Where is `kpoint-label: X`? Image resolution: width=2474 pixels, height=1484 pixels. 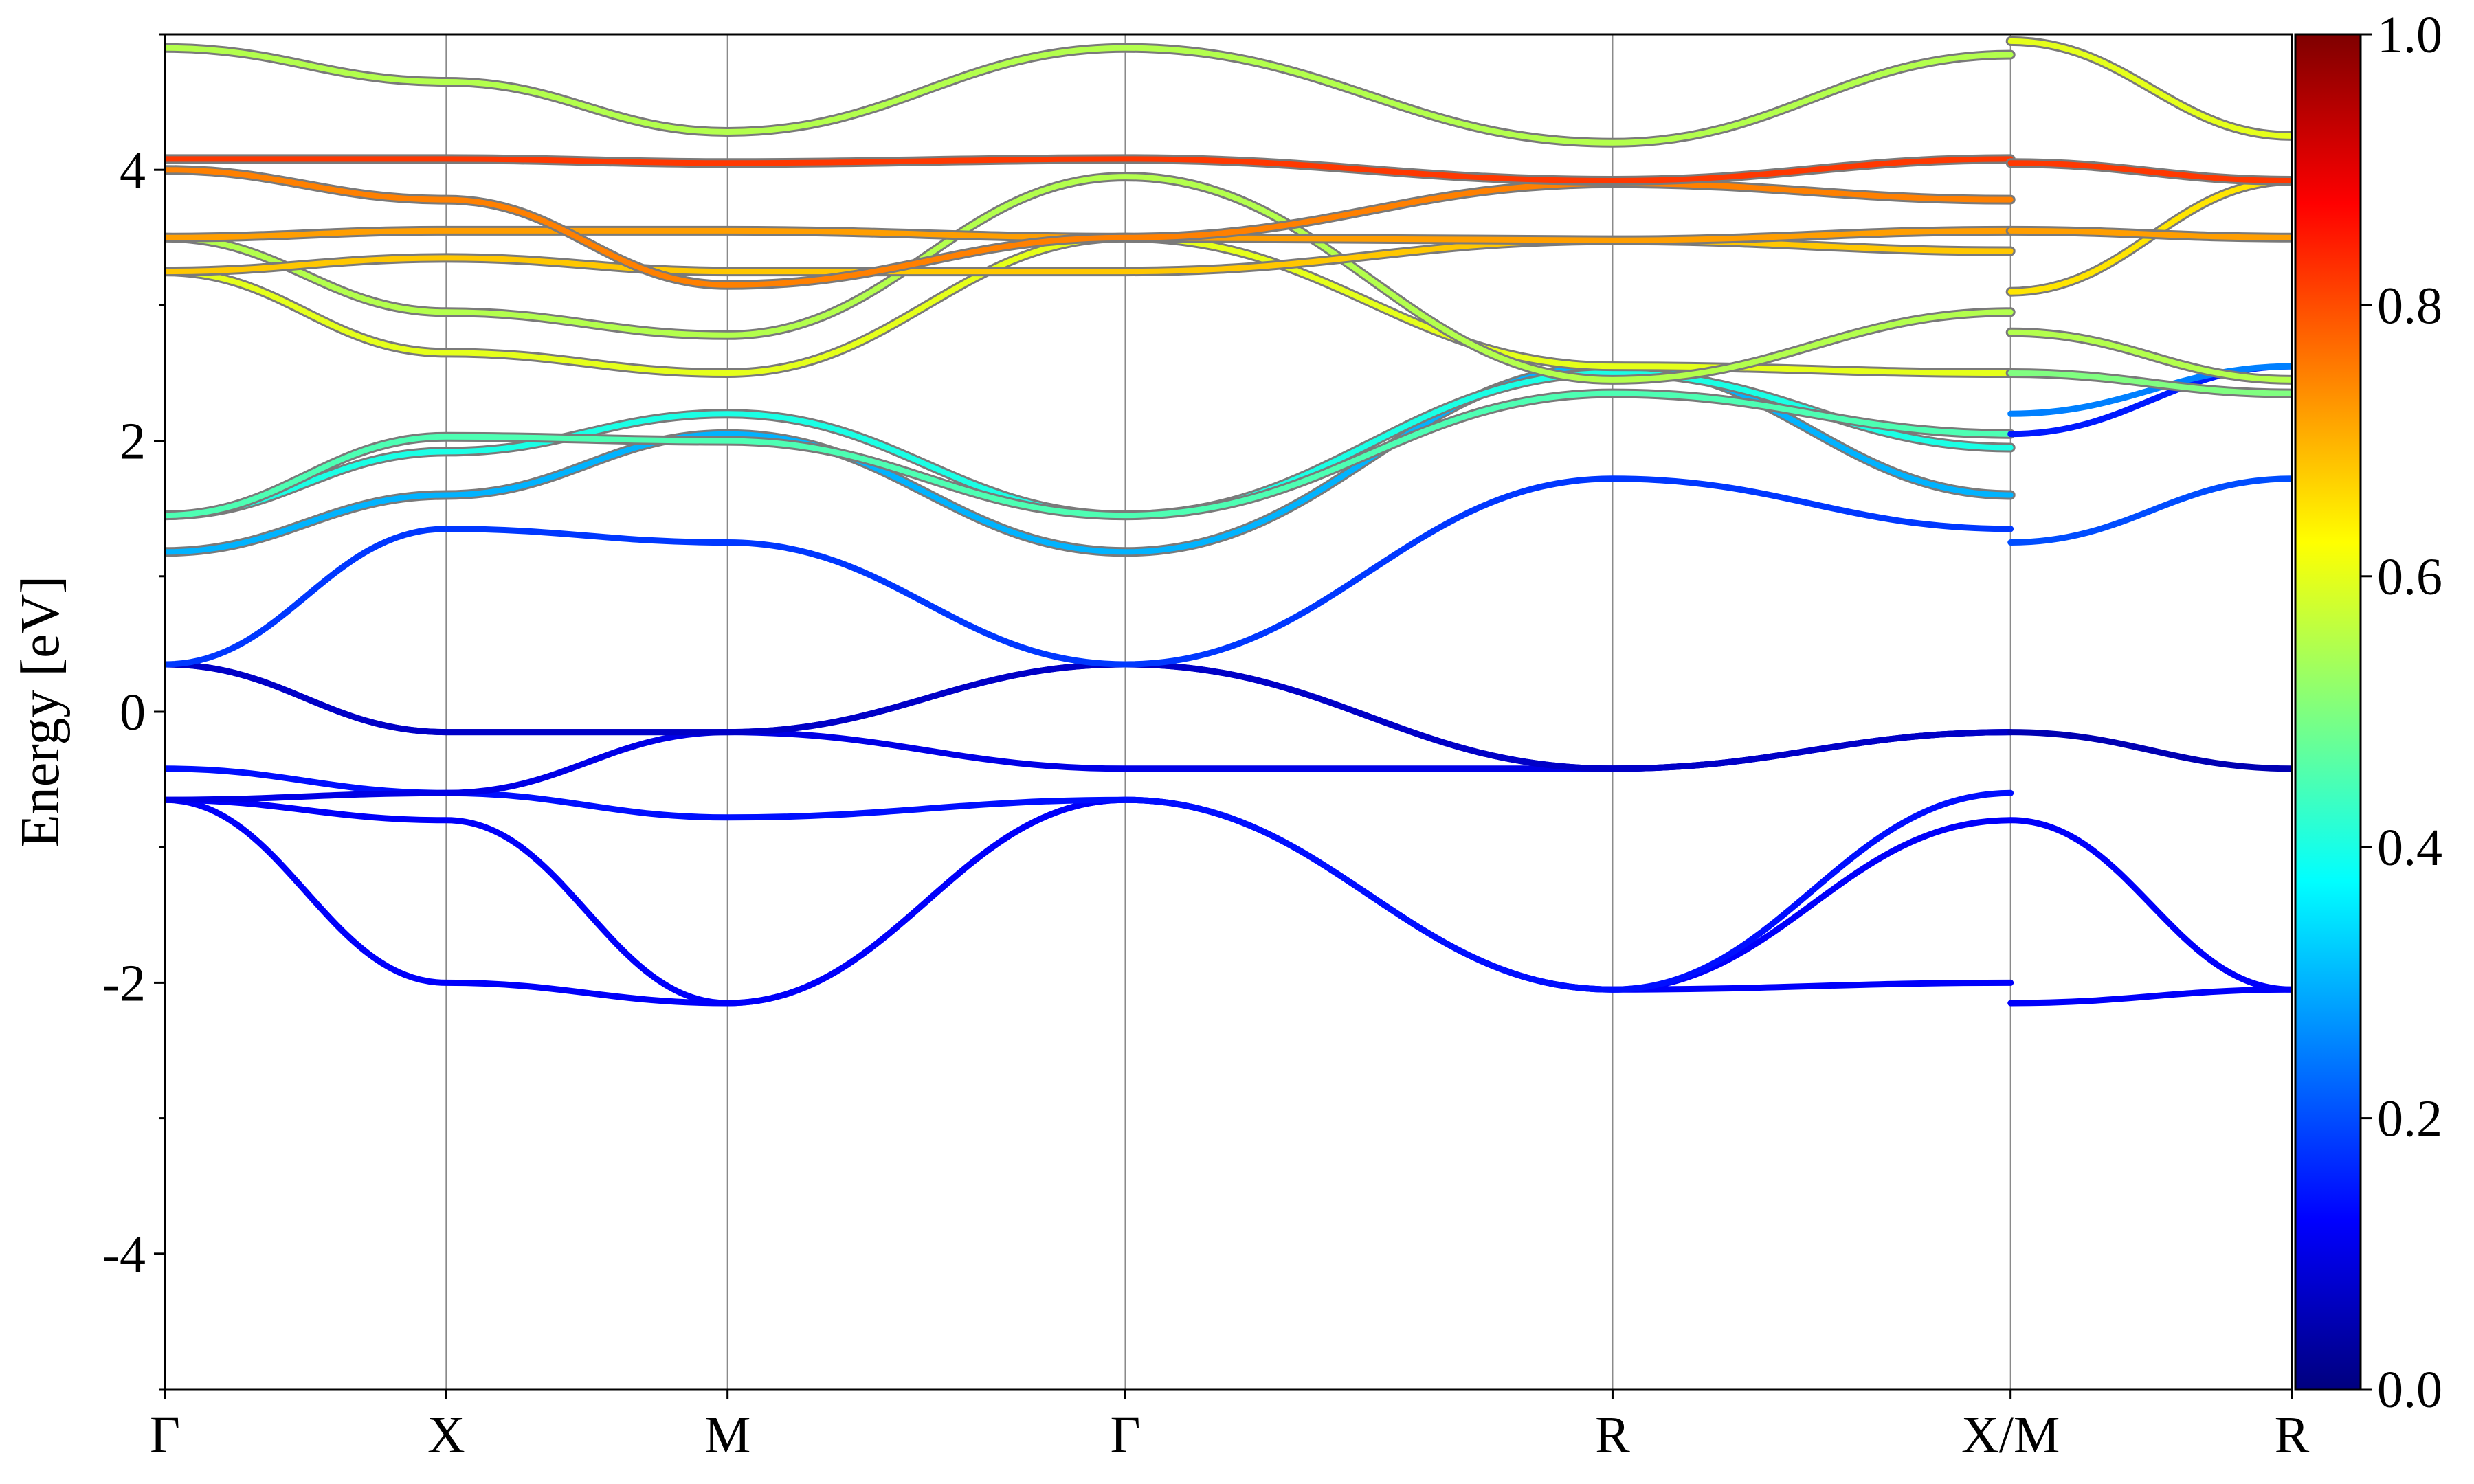
kpoint-label: X is located at coordinates (446, 1435).